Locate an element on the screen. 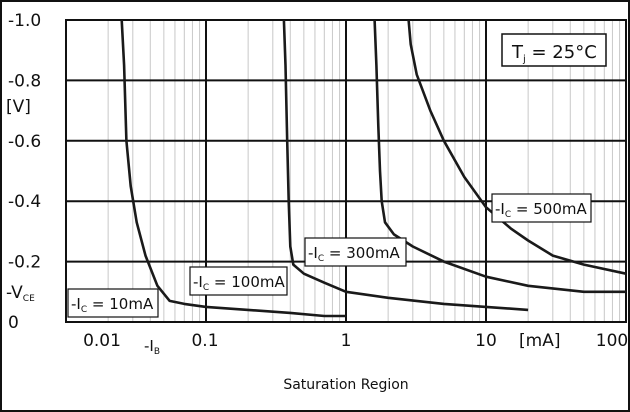  series-label: -IC = 500mA is located at coordinates (541, 210).